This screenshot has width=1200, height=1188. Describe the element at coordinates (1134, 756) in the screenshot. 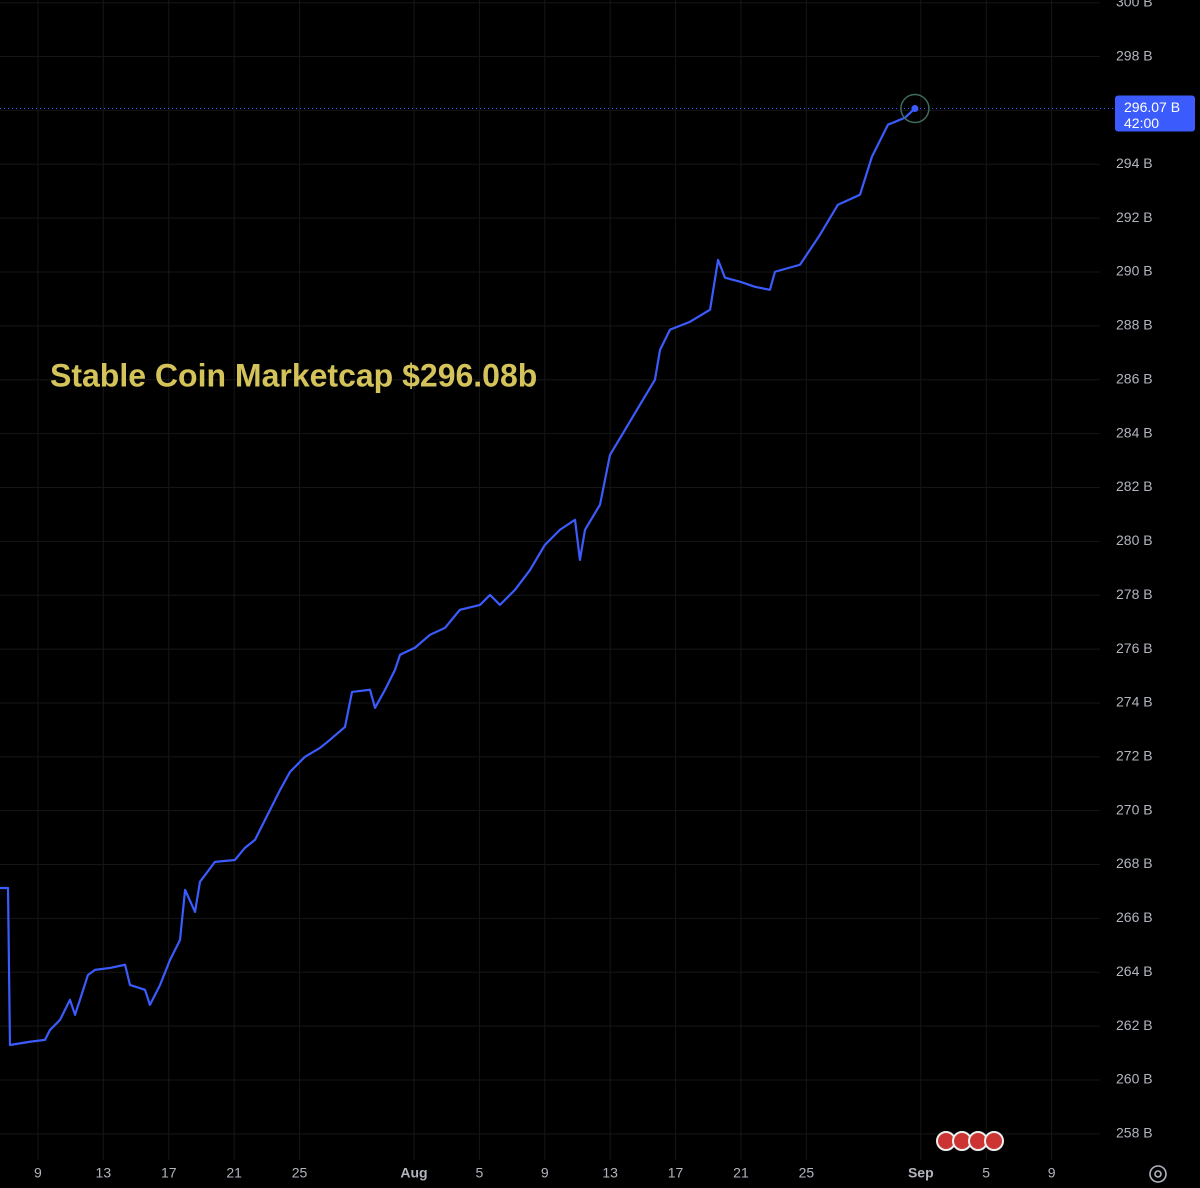

I see `y-tick-label: 272 B` at that location.